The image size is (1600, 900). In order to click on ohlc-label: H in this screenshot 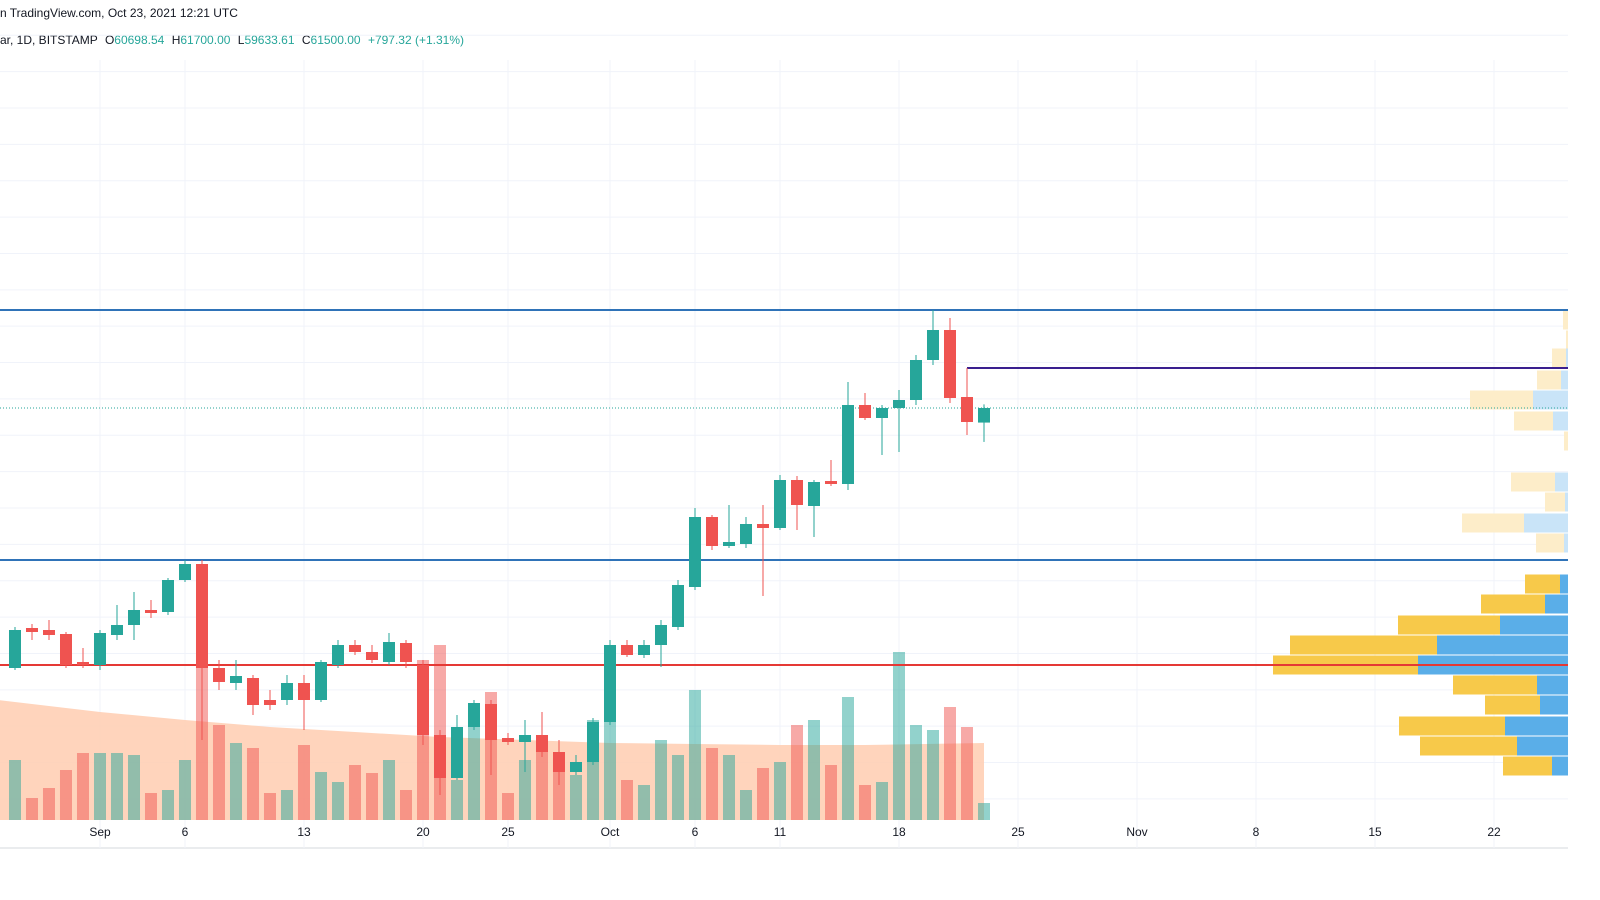, I will do `click(176, 40)`.